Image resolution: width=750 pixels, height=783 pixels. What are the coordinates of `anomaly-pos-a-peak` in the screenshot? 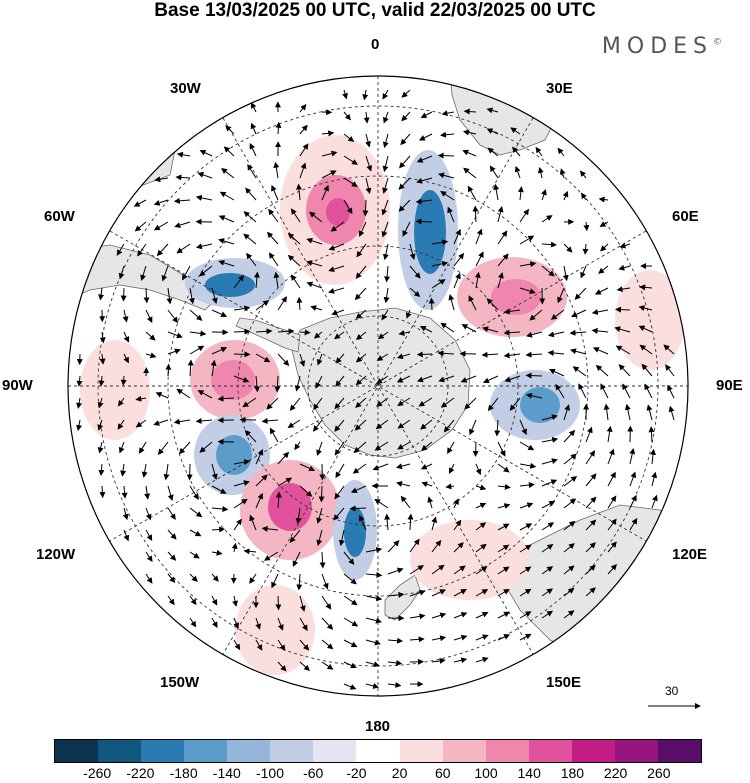 It's located at (338, 212).